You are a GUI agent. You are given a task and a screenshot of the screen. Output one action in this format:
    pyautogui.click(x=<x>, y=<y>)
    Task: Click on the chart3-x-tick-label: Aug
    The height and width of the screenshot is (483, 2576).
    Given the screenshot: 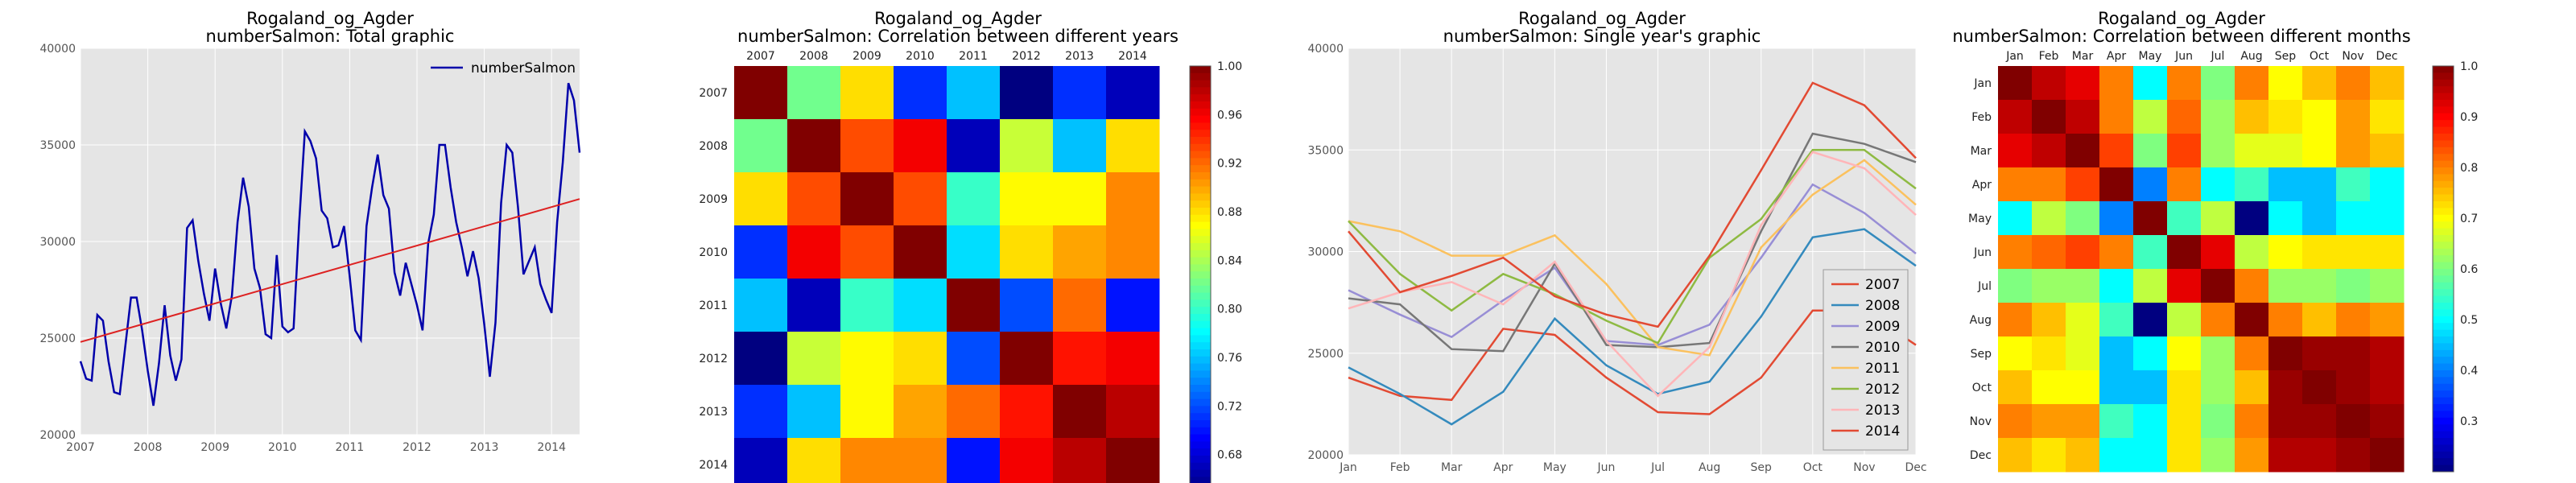 What is the action you would take?
    pyautogui.click(x=1709, y=467)
    